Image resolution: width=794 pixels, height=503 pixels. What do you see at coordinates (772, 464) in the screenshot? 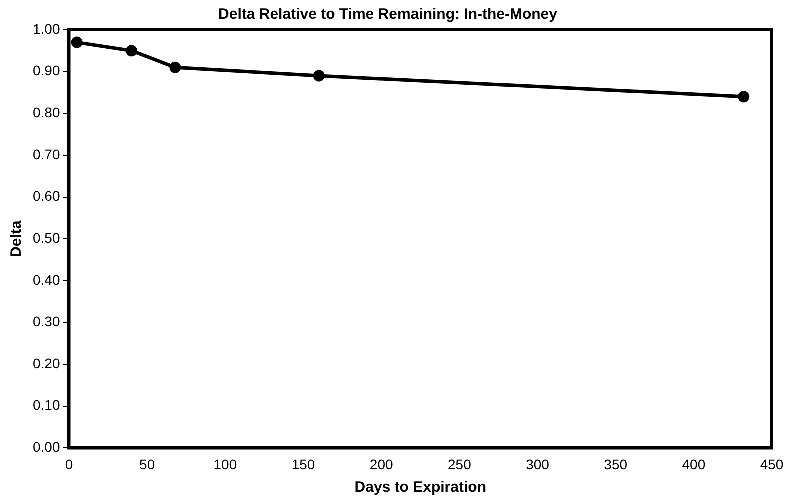
I see `x-tick-label: 450` at bounding box center [772, 464].